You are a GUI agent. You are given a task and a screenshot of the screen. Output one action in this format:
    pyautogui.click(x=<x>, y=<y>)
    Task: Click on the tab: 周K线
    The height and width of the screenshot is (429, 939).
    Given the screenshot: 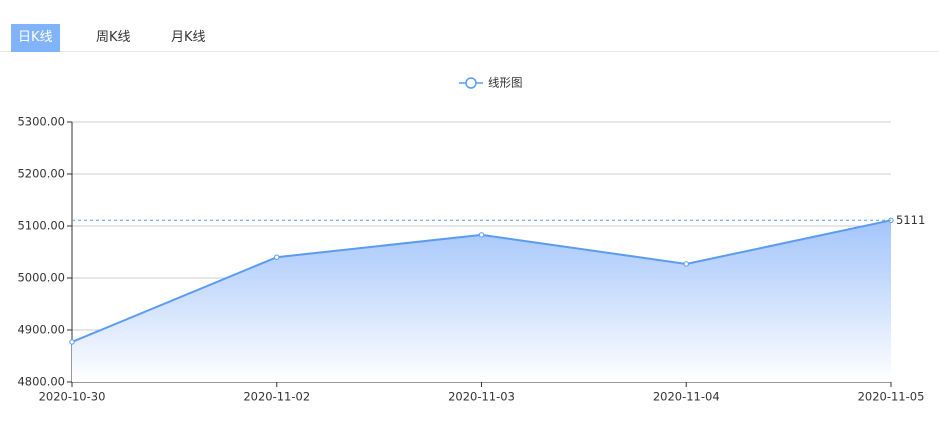 What is the action you would take?
    pyautogui.click(x=113, y=37)
    